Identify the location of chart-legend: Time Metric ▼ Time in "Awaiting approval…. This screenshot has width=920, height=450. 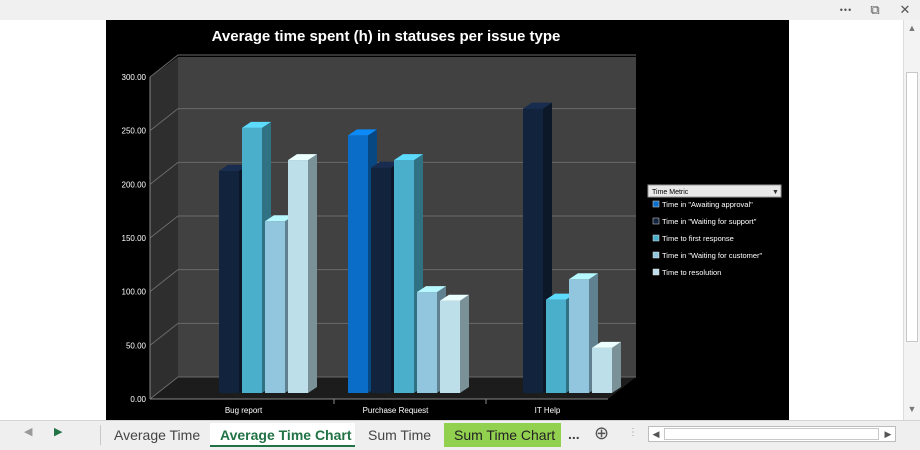
(714, 230).